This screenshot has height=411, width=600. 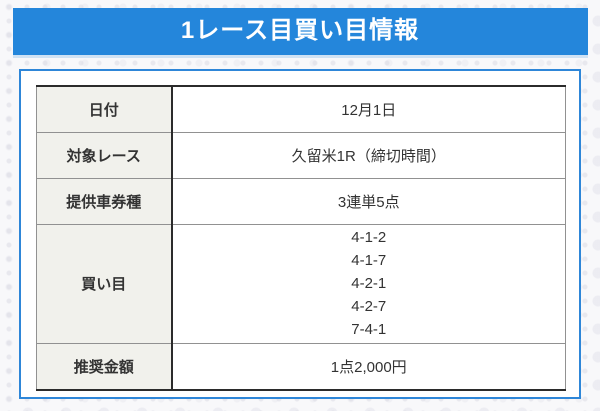 What do you see at coordinates (104, 109) in the screenshot?
I see `date-label: 日付` at bounding box center [104, 109].